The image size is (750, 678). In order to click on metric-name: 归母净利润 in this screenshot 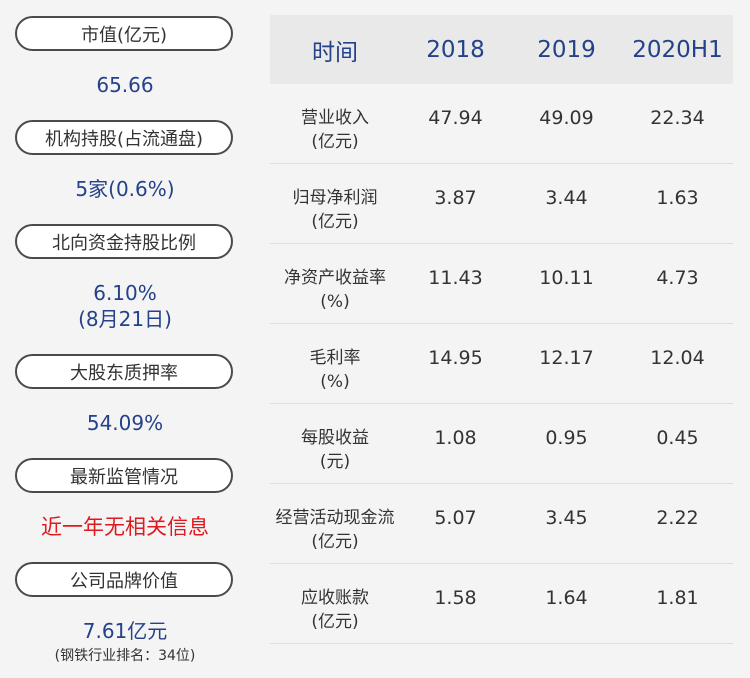, I will do `click(335, 198)`.